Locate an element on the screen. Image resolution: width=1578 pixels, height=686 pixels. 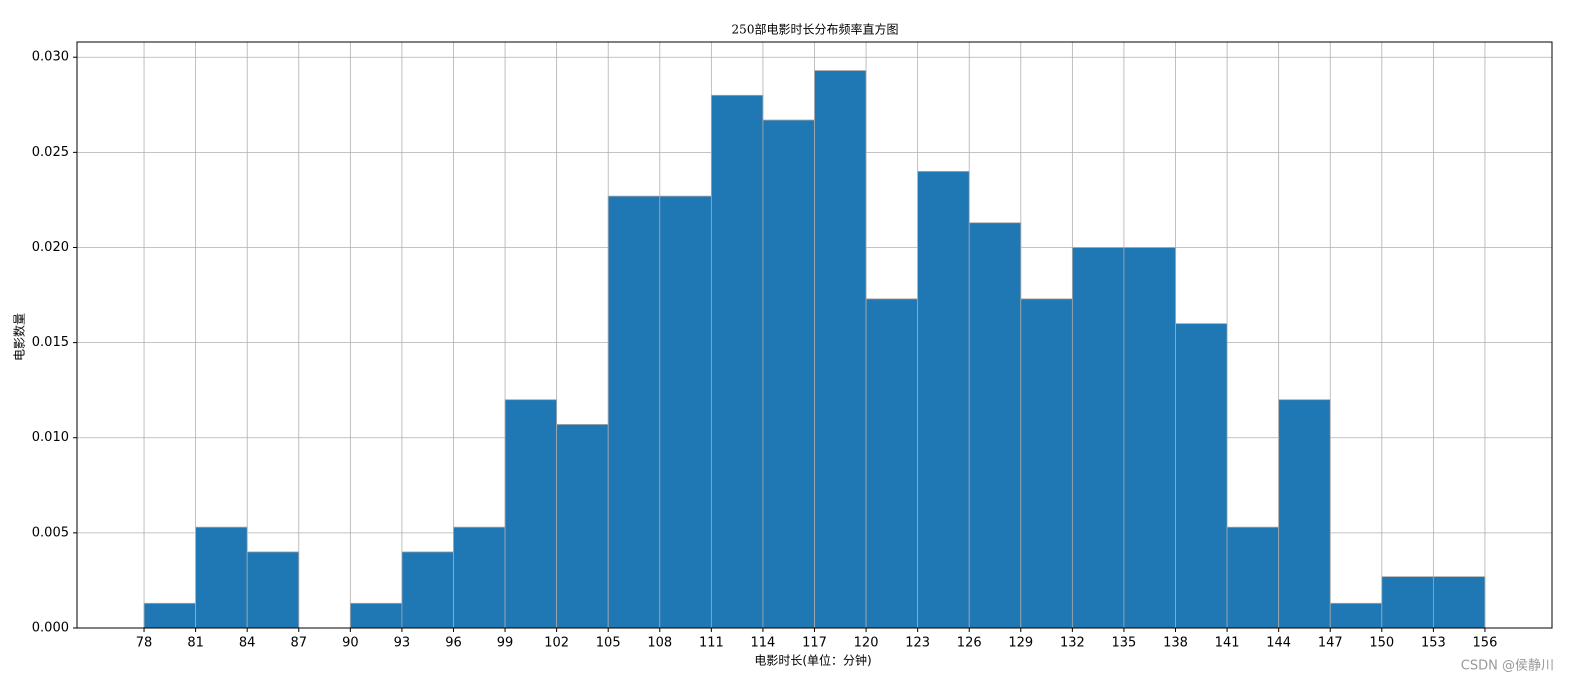
y-tick-label: 0.005 is located at coordinates (50, 532).